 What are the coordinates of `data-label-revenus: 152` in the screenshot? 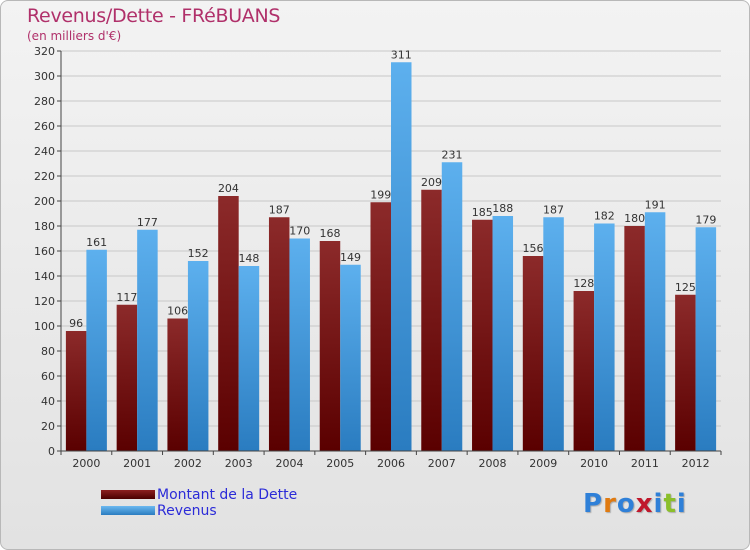 It's located at (198, 253).